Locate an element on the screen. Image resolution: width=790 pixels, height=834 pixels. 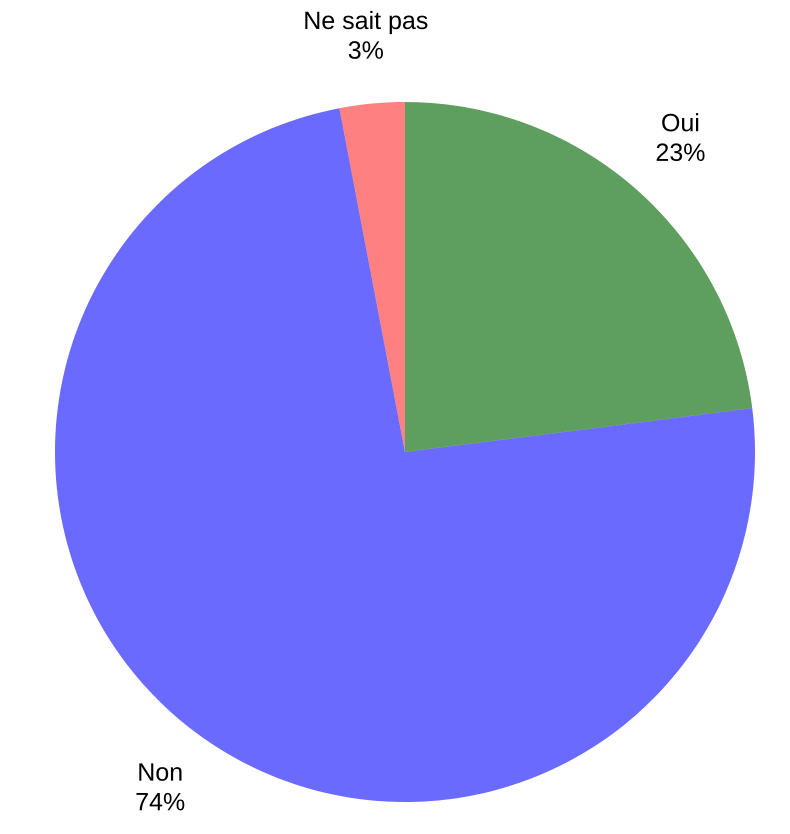
data-label: 3% is located at coordinates (365, 50).